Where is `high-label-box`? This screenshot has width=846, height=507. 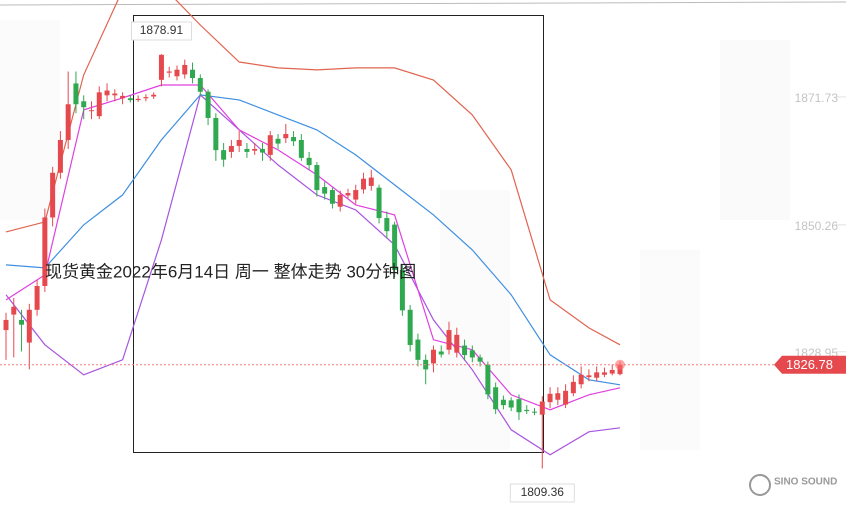
high-label-box is located at coordinates (161, 31).